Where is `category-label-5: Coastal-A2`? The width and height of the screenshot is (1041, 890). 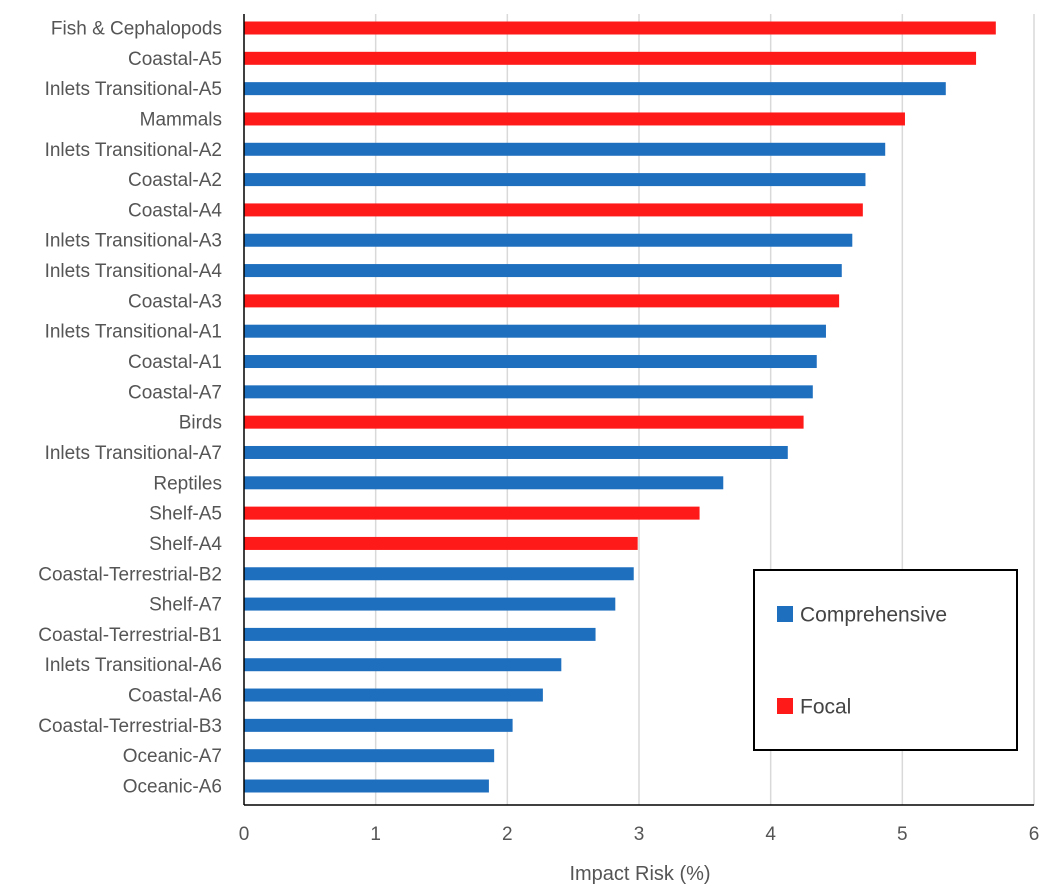
category-label-5: Coastal-A2 is located at coordinates (175, 180).